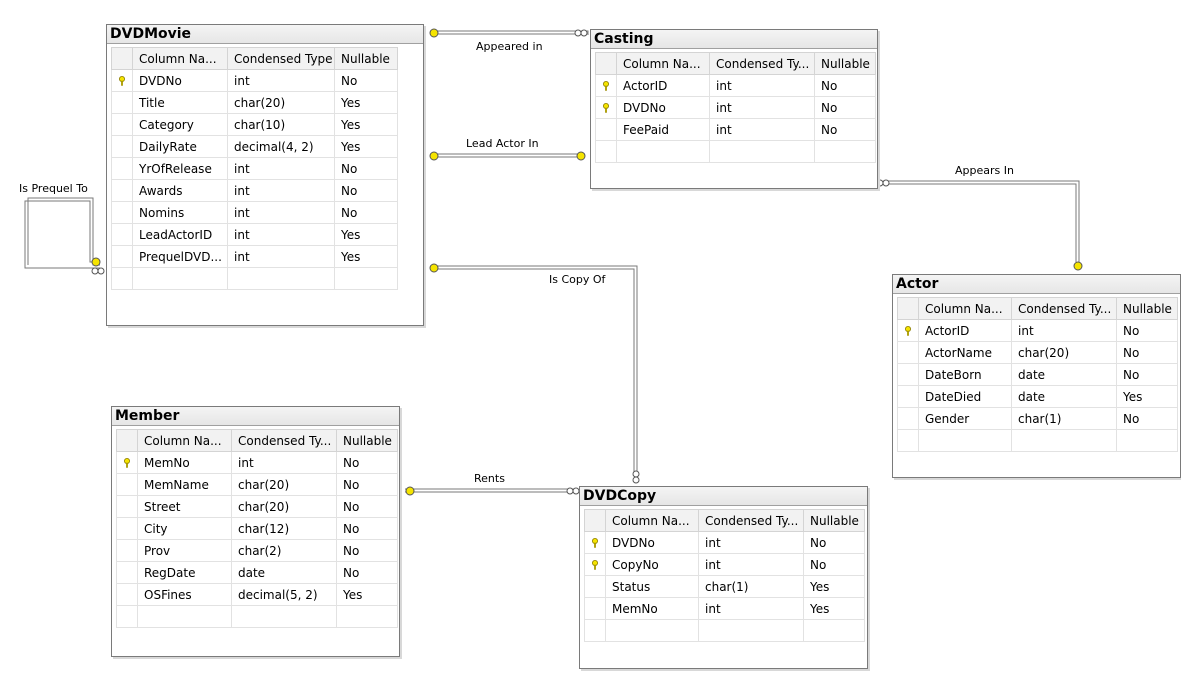 This screenshot has width=1181, height=683. Describe the element at coordinates (257, 572) in the screenshot. I see `table-row: RegDate date No` at that location.